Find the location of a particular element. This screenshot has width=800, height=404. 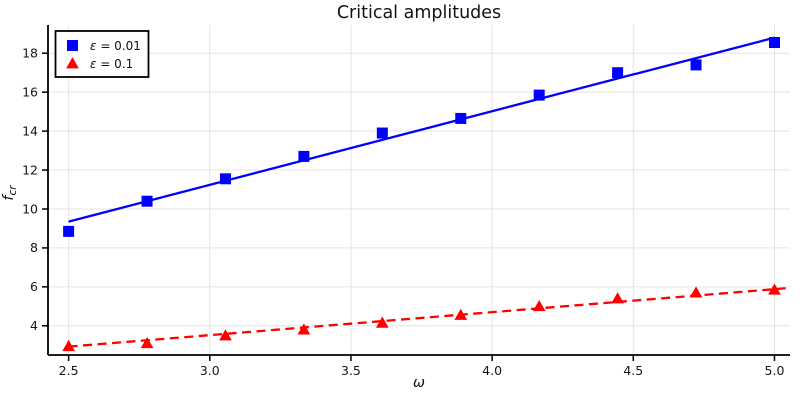

legend-frame is located at coordinates (102, 54).